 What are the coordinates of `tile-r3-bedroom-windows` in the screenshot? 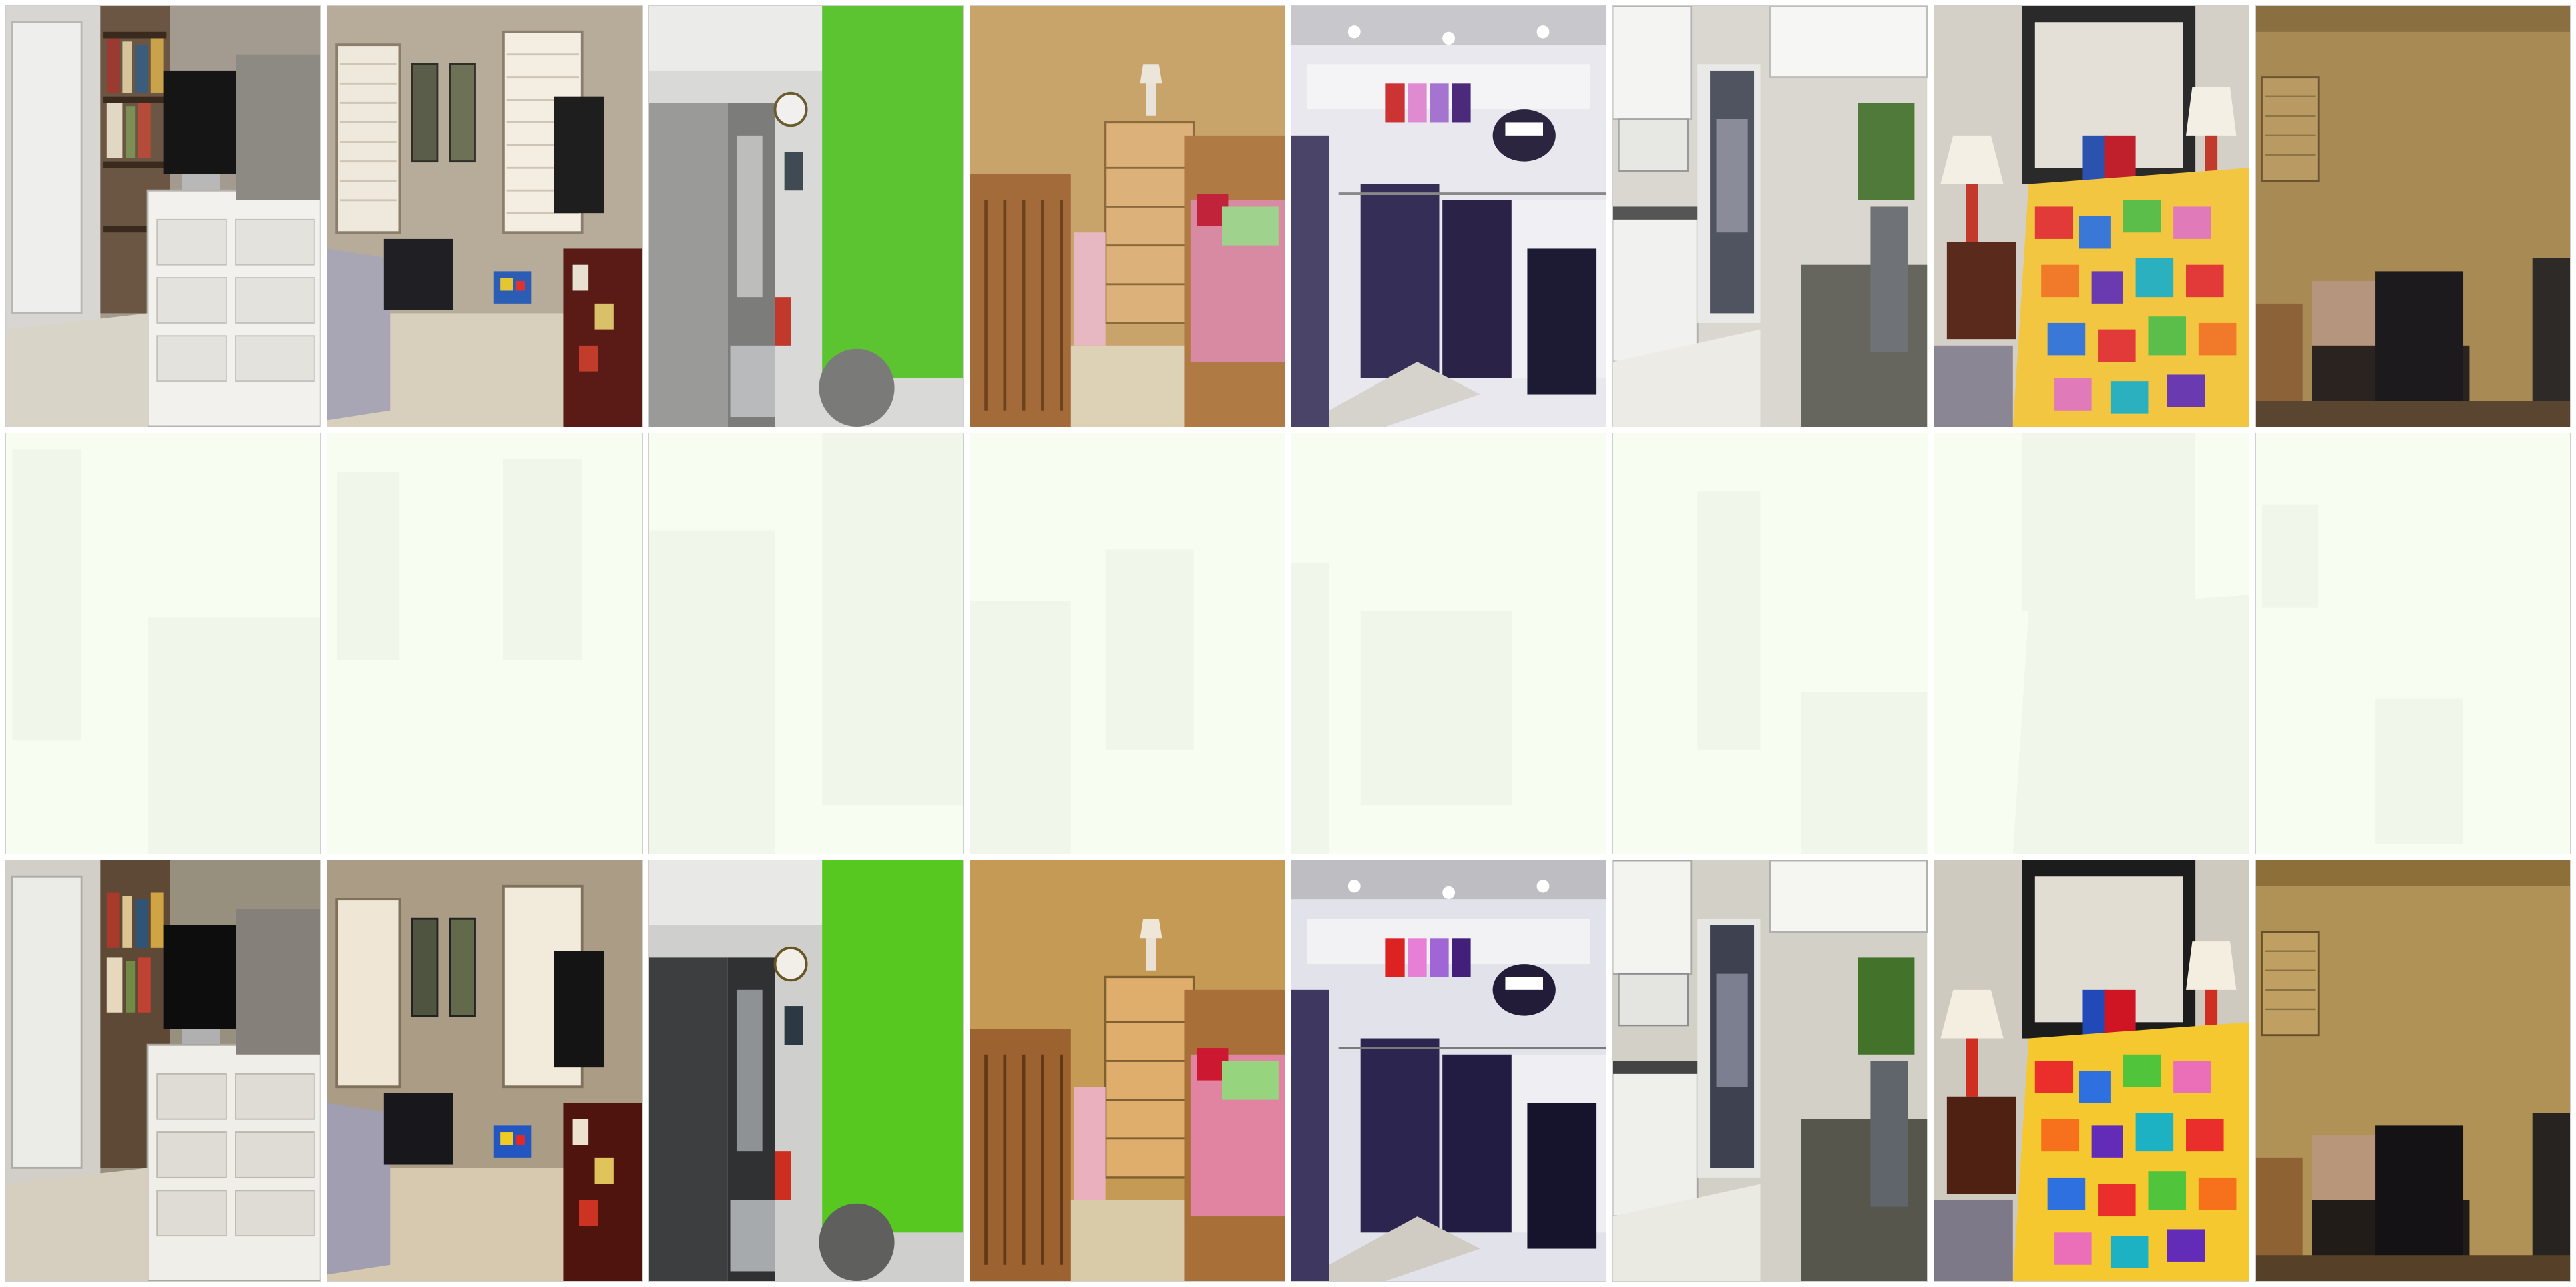 It's located at (485, 1071).